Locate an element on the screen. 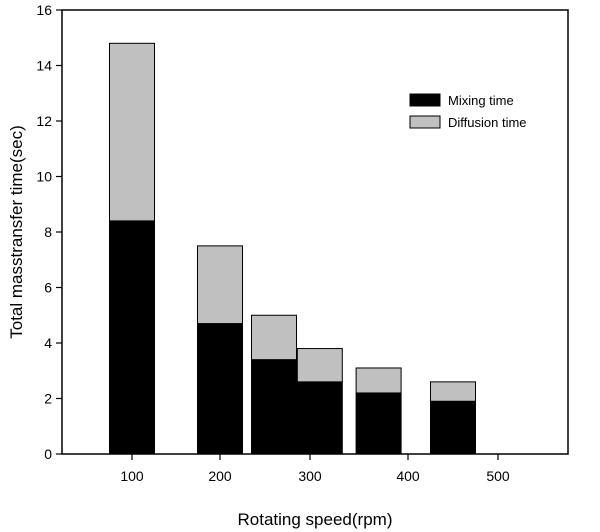  y-axis: 0 2 4 6 8 10 12 14 16 is located at coordinates (49, 232).